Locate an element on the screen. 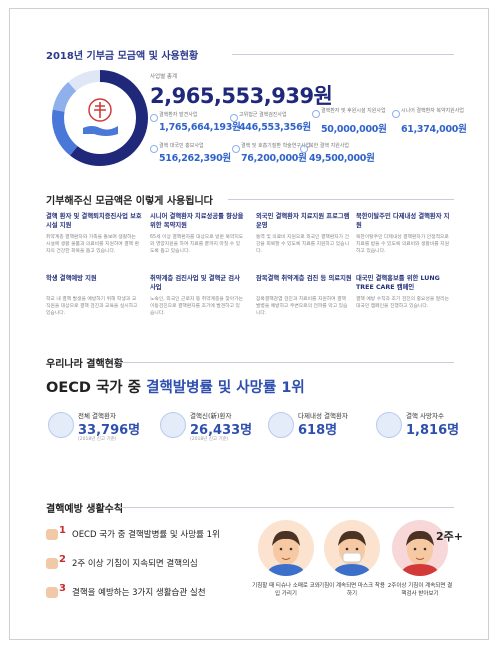 The width and height of the screenshot is (500, 649). item-label: 고위험군 결핵검진사업 is located at coordinates (263, 115).